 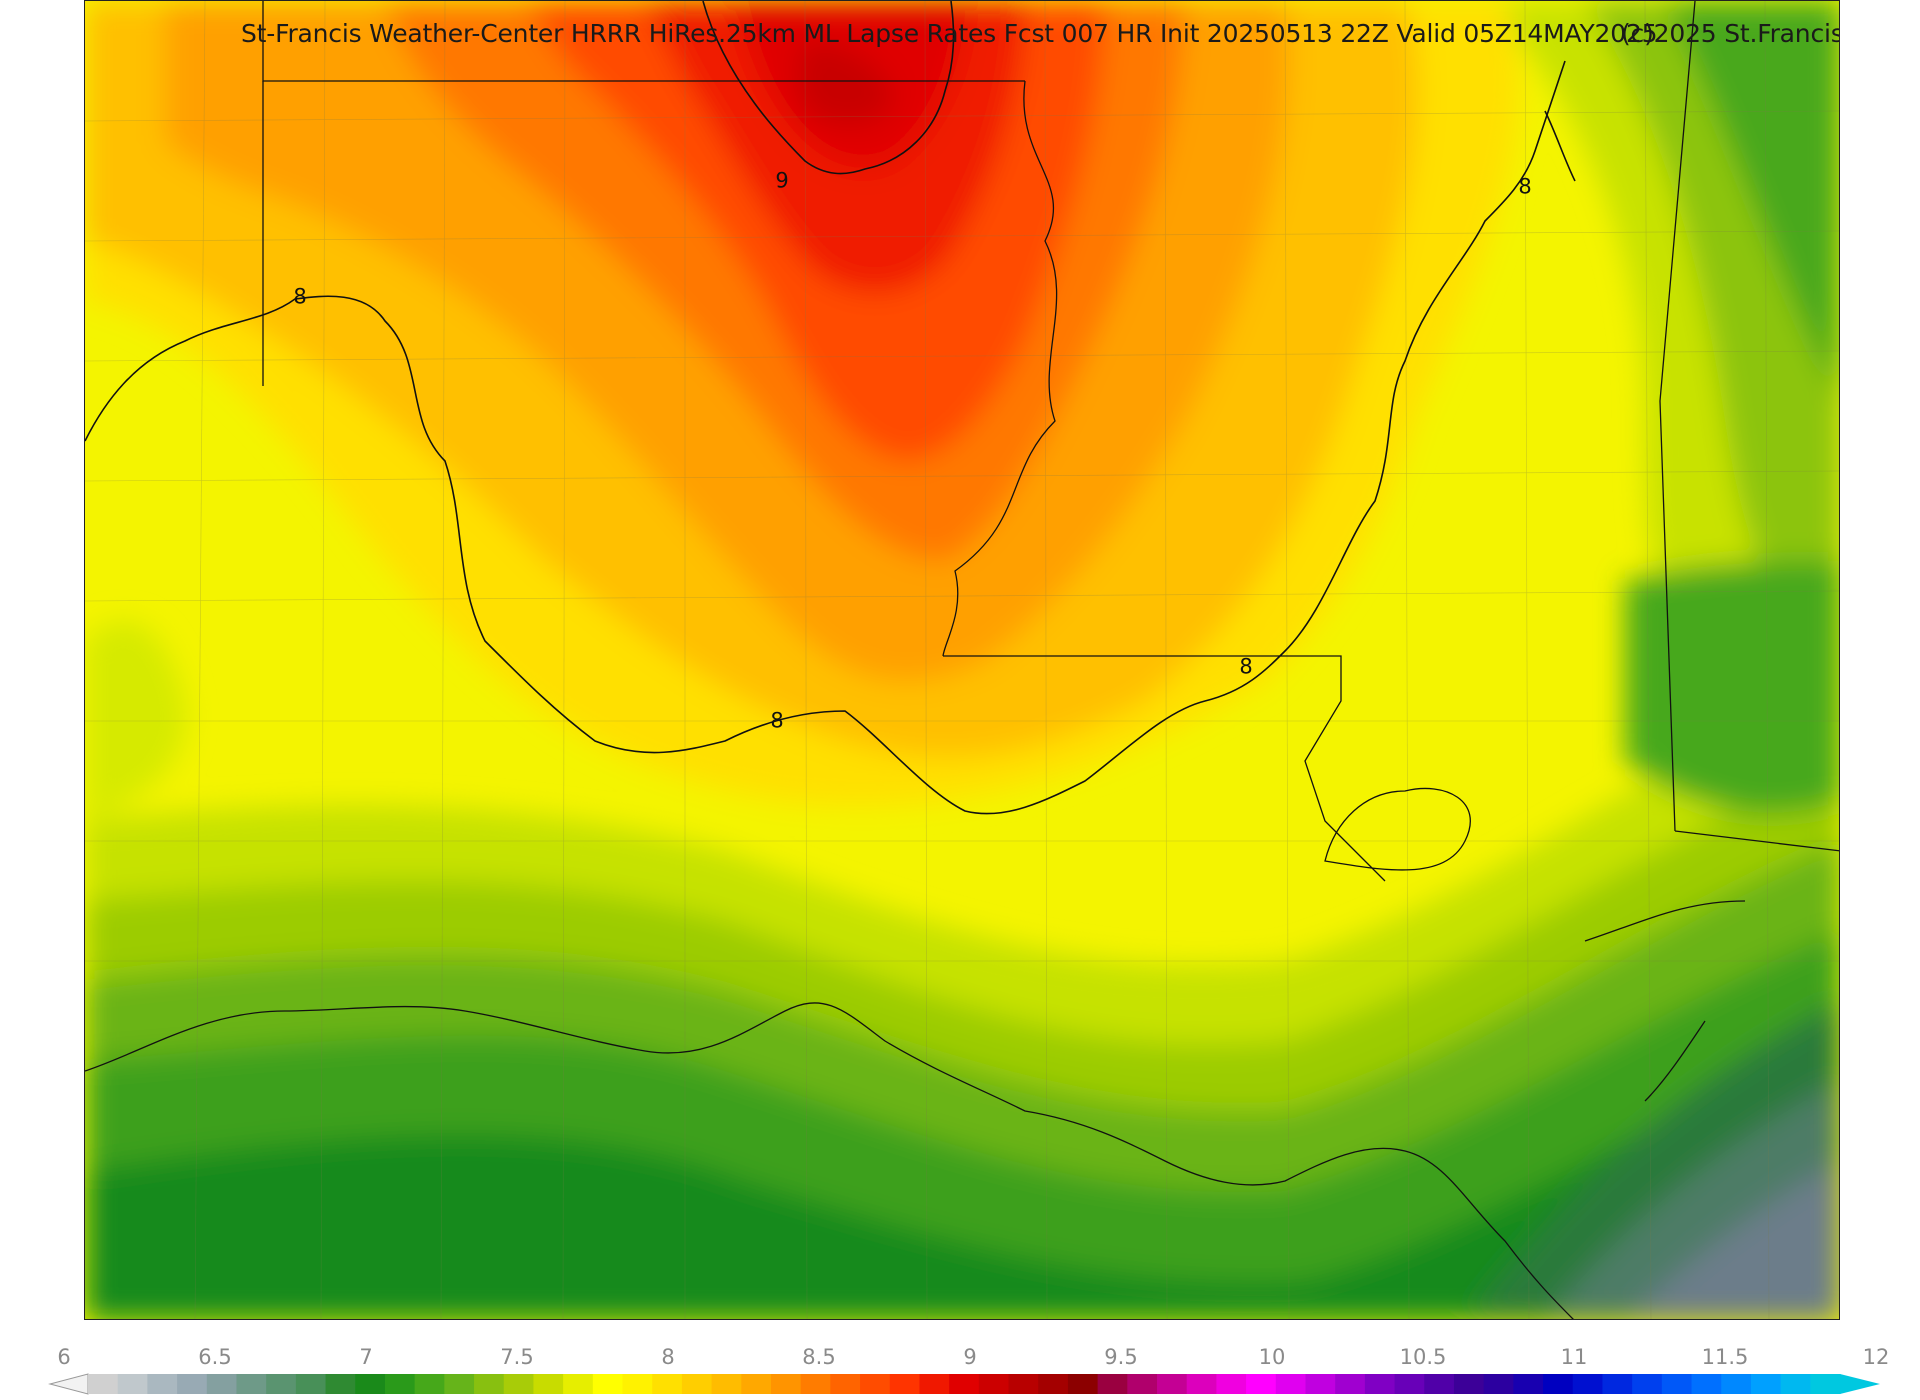 I want to click on contour-label-8-south: 8, so click(x=777, y=720).